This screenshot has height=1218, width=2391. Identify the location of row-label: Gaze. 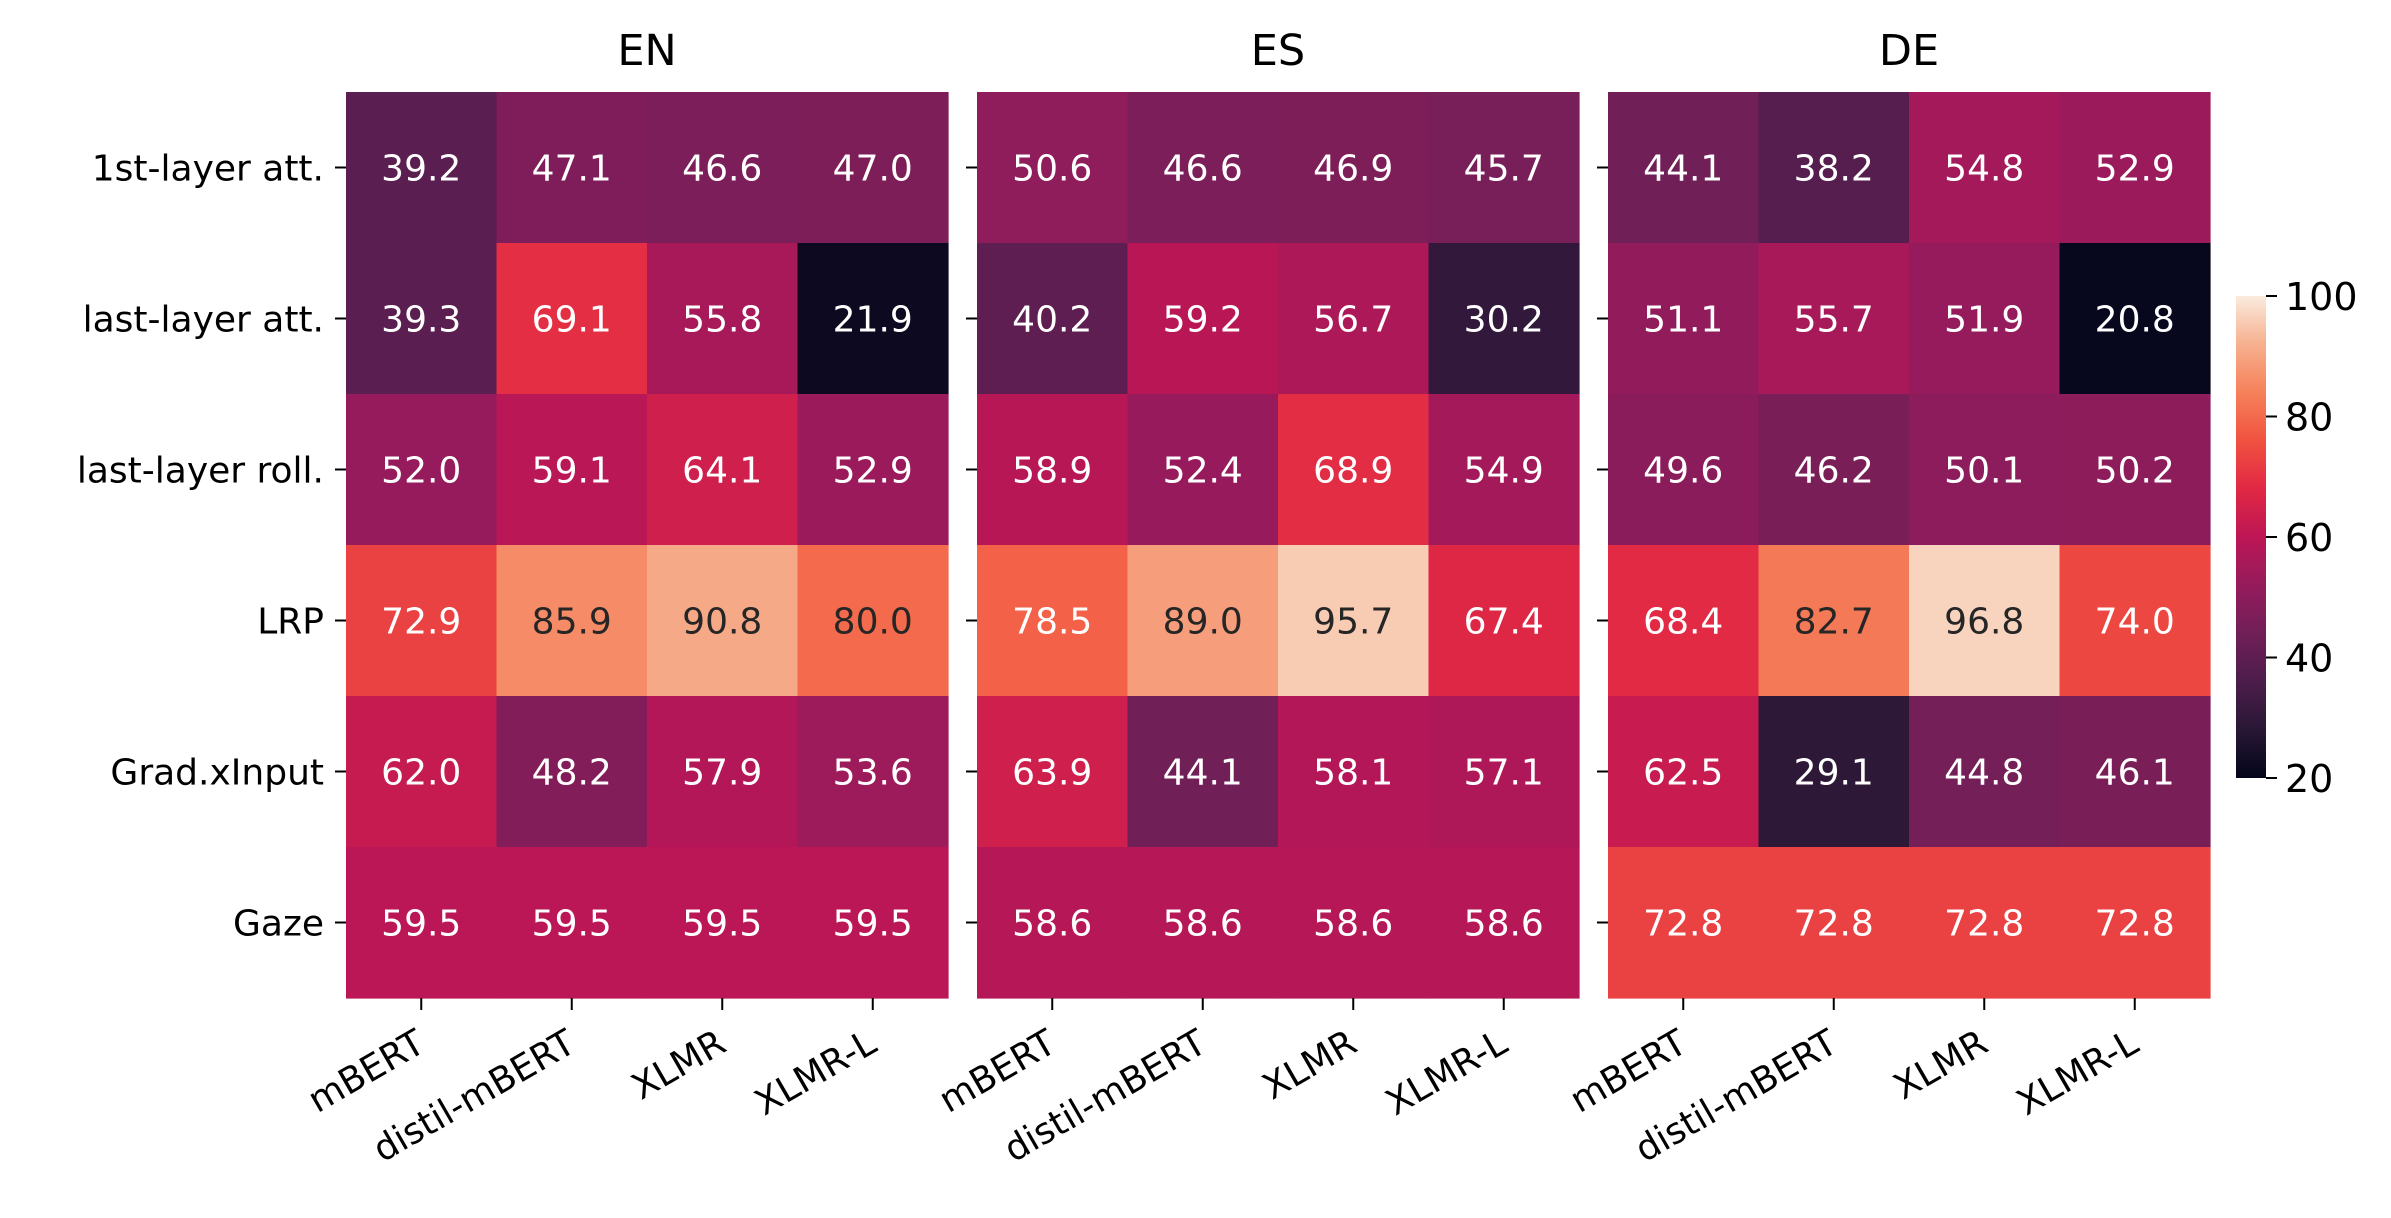
(278, 924).